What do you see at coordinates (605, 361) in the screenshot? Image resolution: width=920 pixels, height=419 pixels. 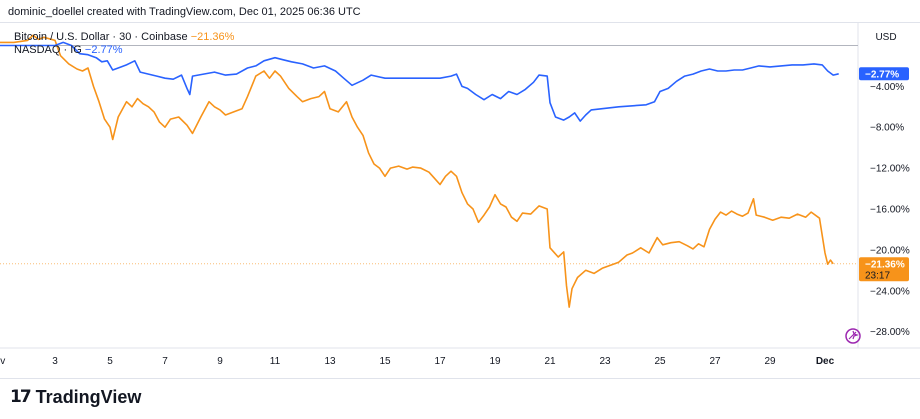 I see `x-tick-label: 23` at bounding box center [605, 361].